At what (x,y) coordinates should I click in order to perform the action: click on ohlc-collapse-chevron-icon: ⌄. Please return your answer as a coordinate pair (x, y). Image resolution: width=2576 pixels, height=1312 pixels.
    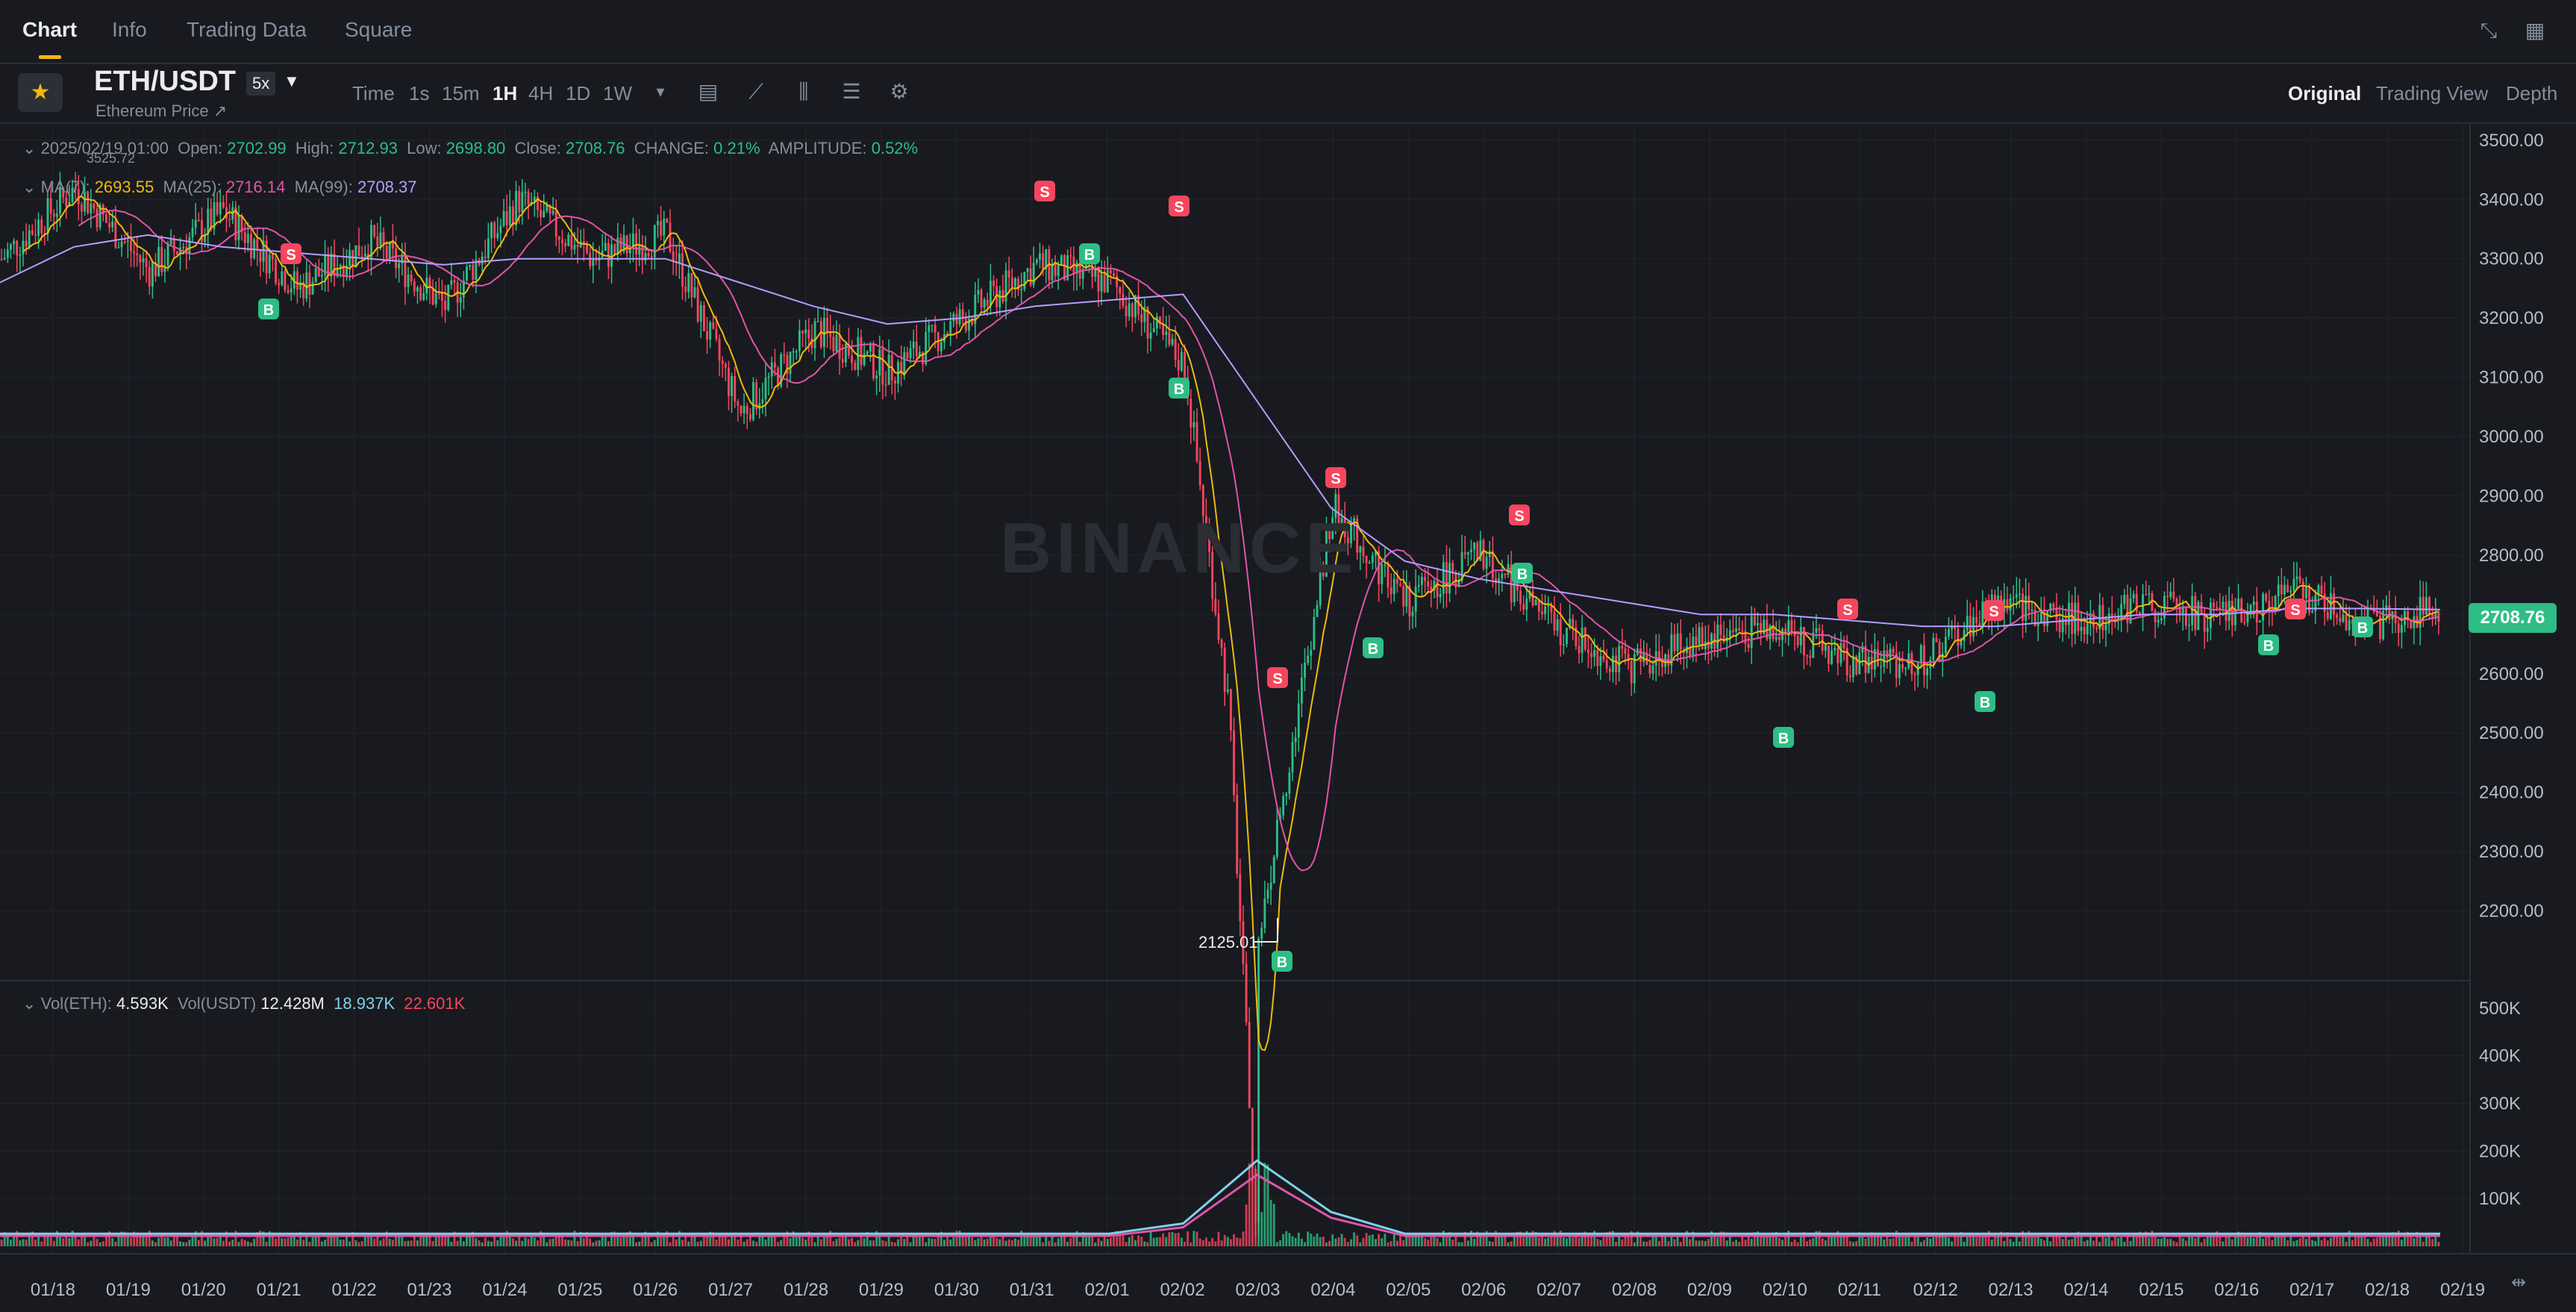
    Looking at the image, I should click on (29, 148).